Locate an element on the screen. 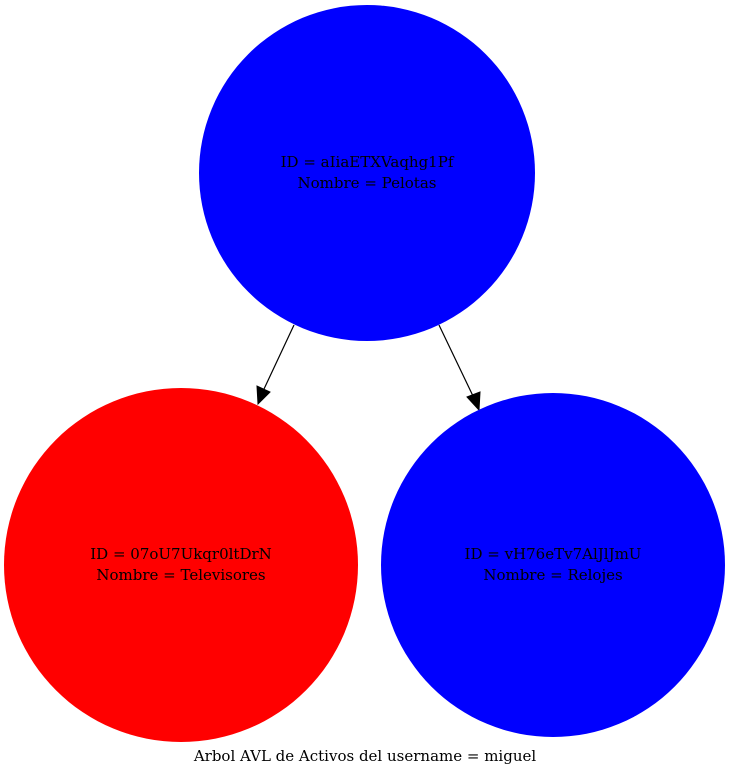 This screenshot has height=778, width=731. edge-root-left-line is located at coordinates (279, 357).